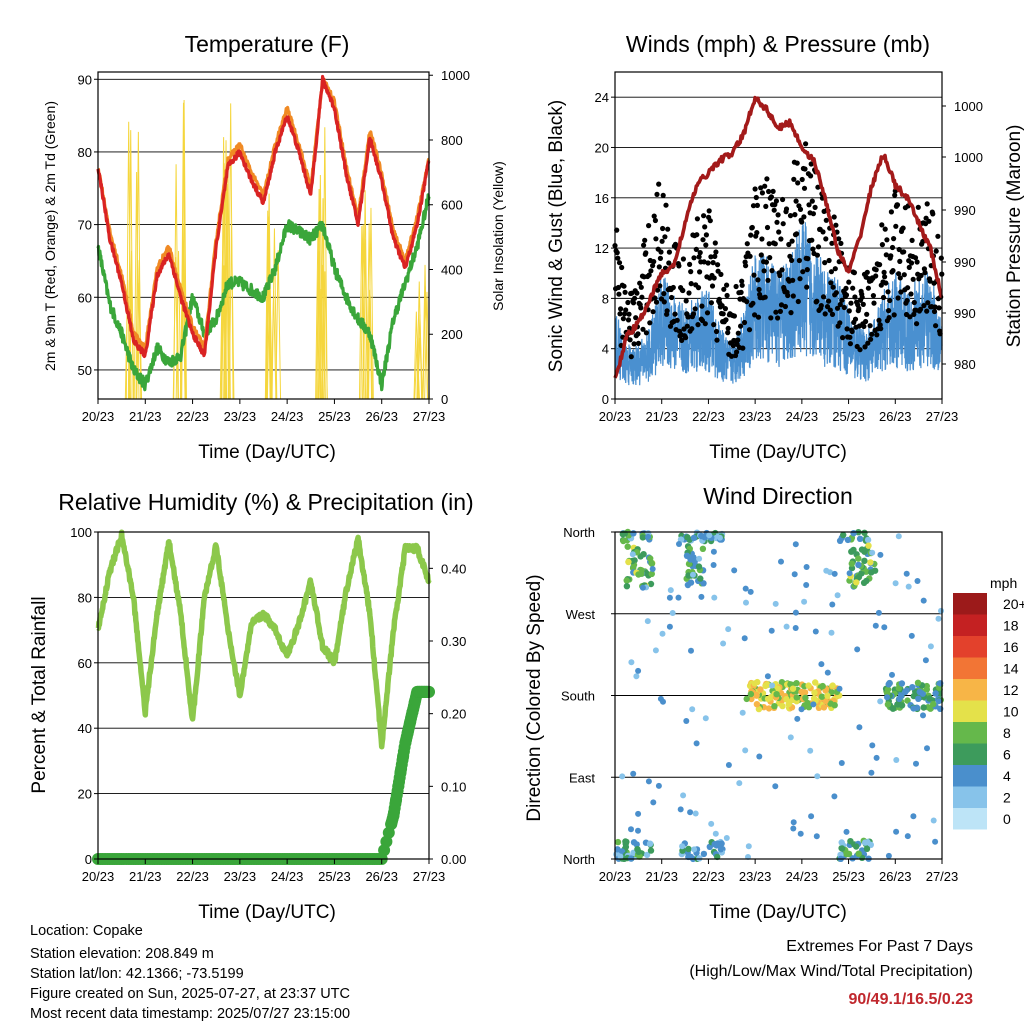 This screenshot has width=1024, height=1024. Describe the element at coordinates (605, 298) in the screenshot. I see `y-tick-label: 8` at that location.